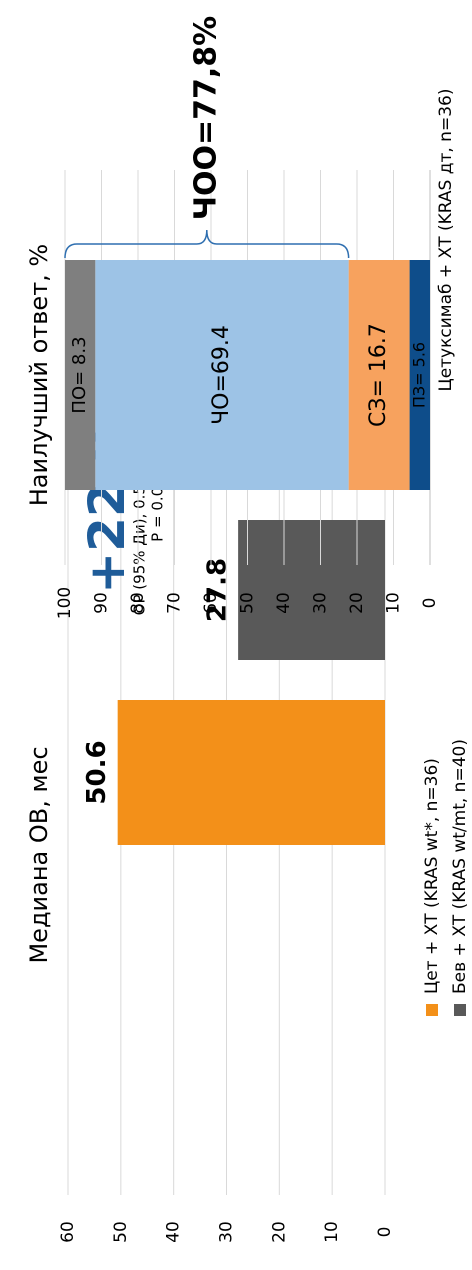  What do you see at coordinates (460, 866) in the screenshot?
I see `legend-label: Бев + ХТ (KRAS wt/mt, n=40)` at bounding box center [460, 866].